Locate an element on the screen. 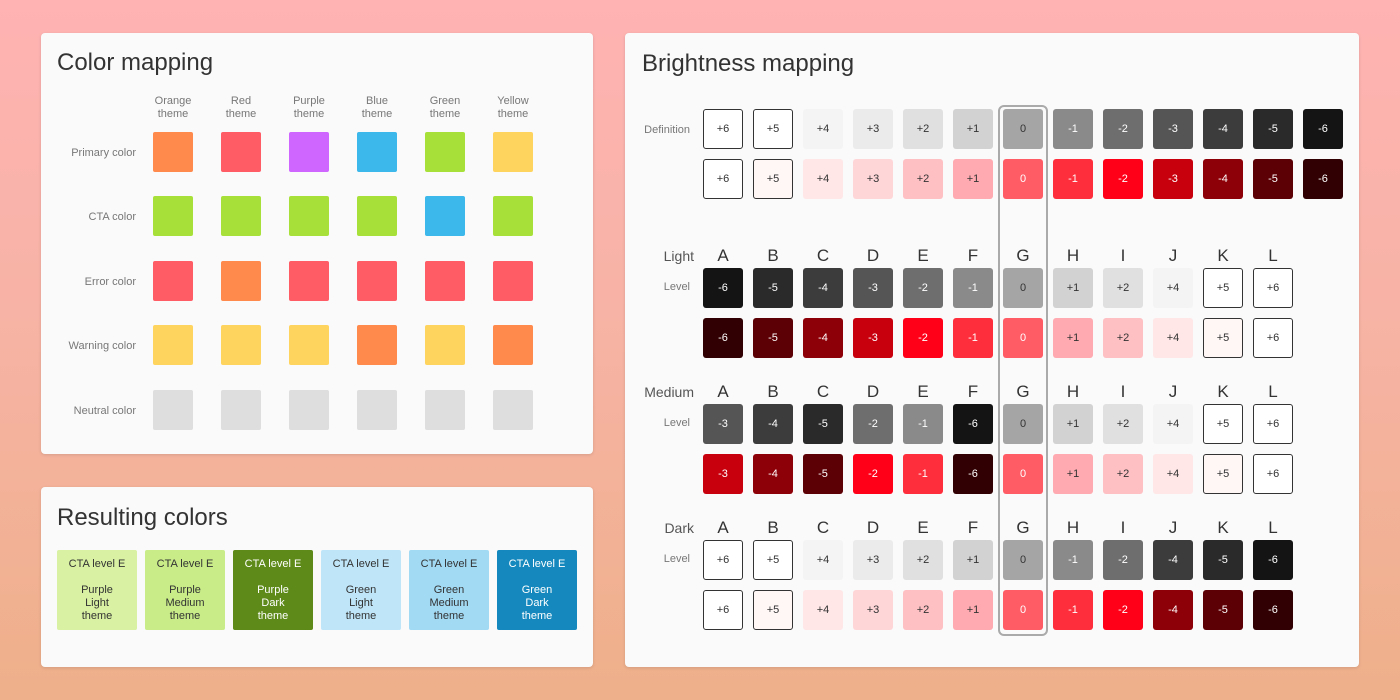  level-red-cell: +5 is located at coordinates (1223, 338).